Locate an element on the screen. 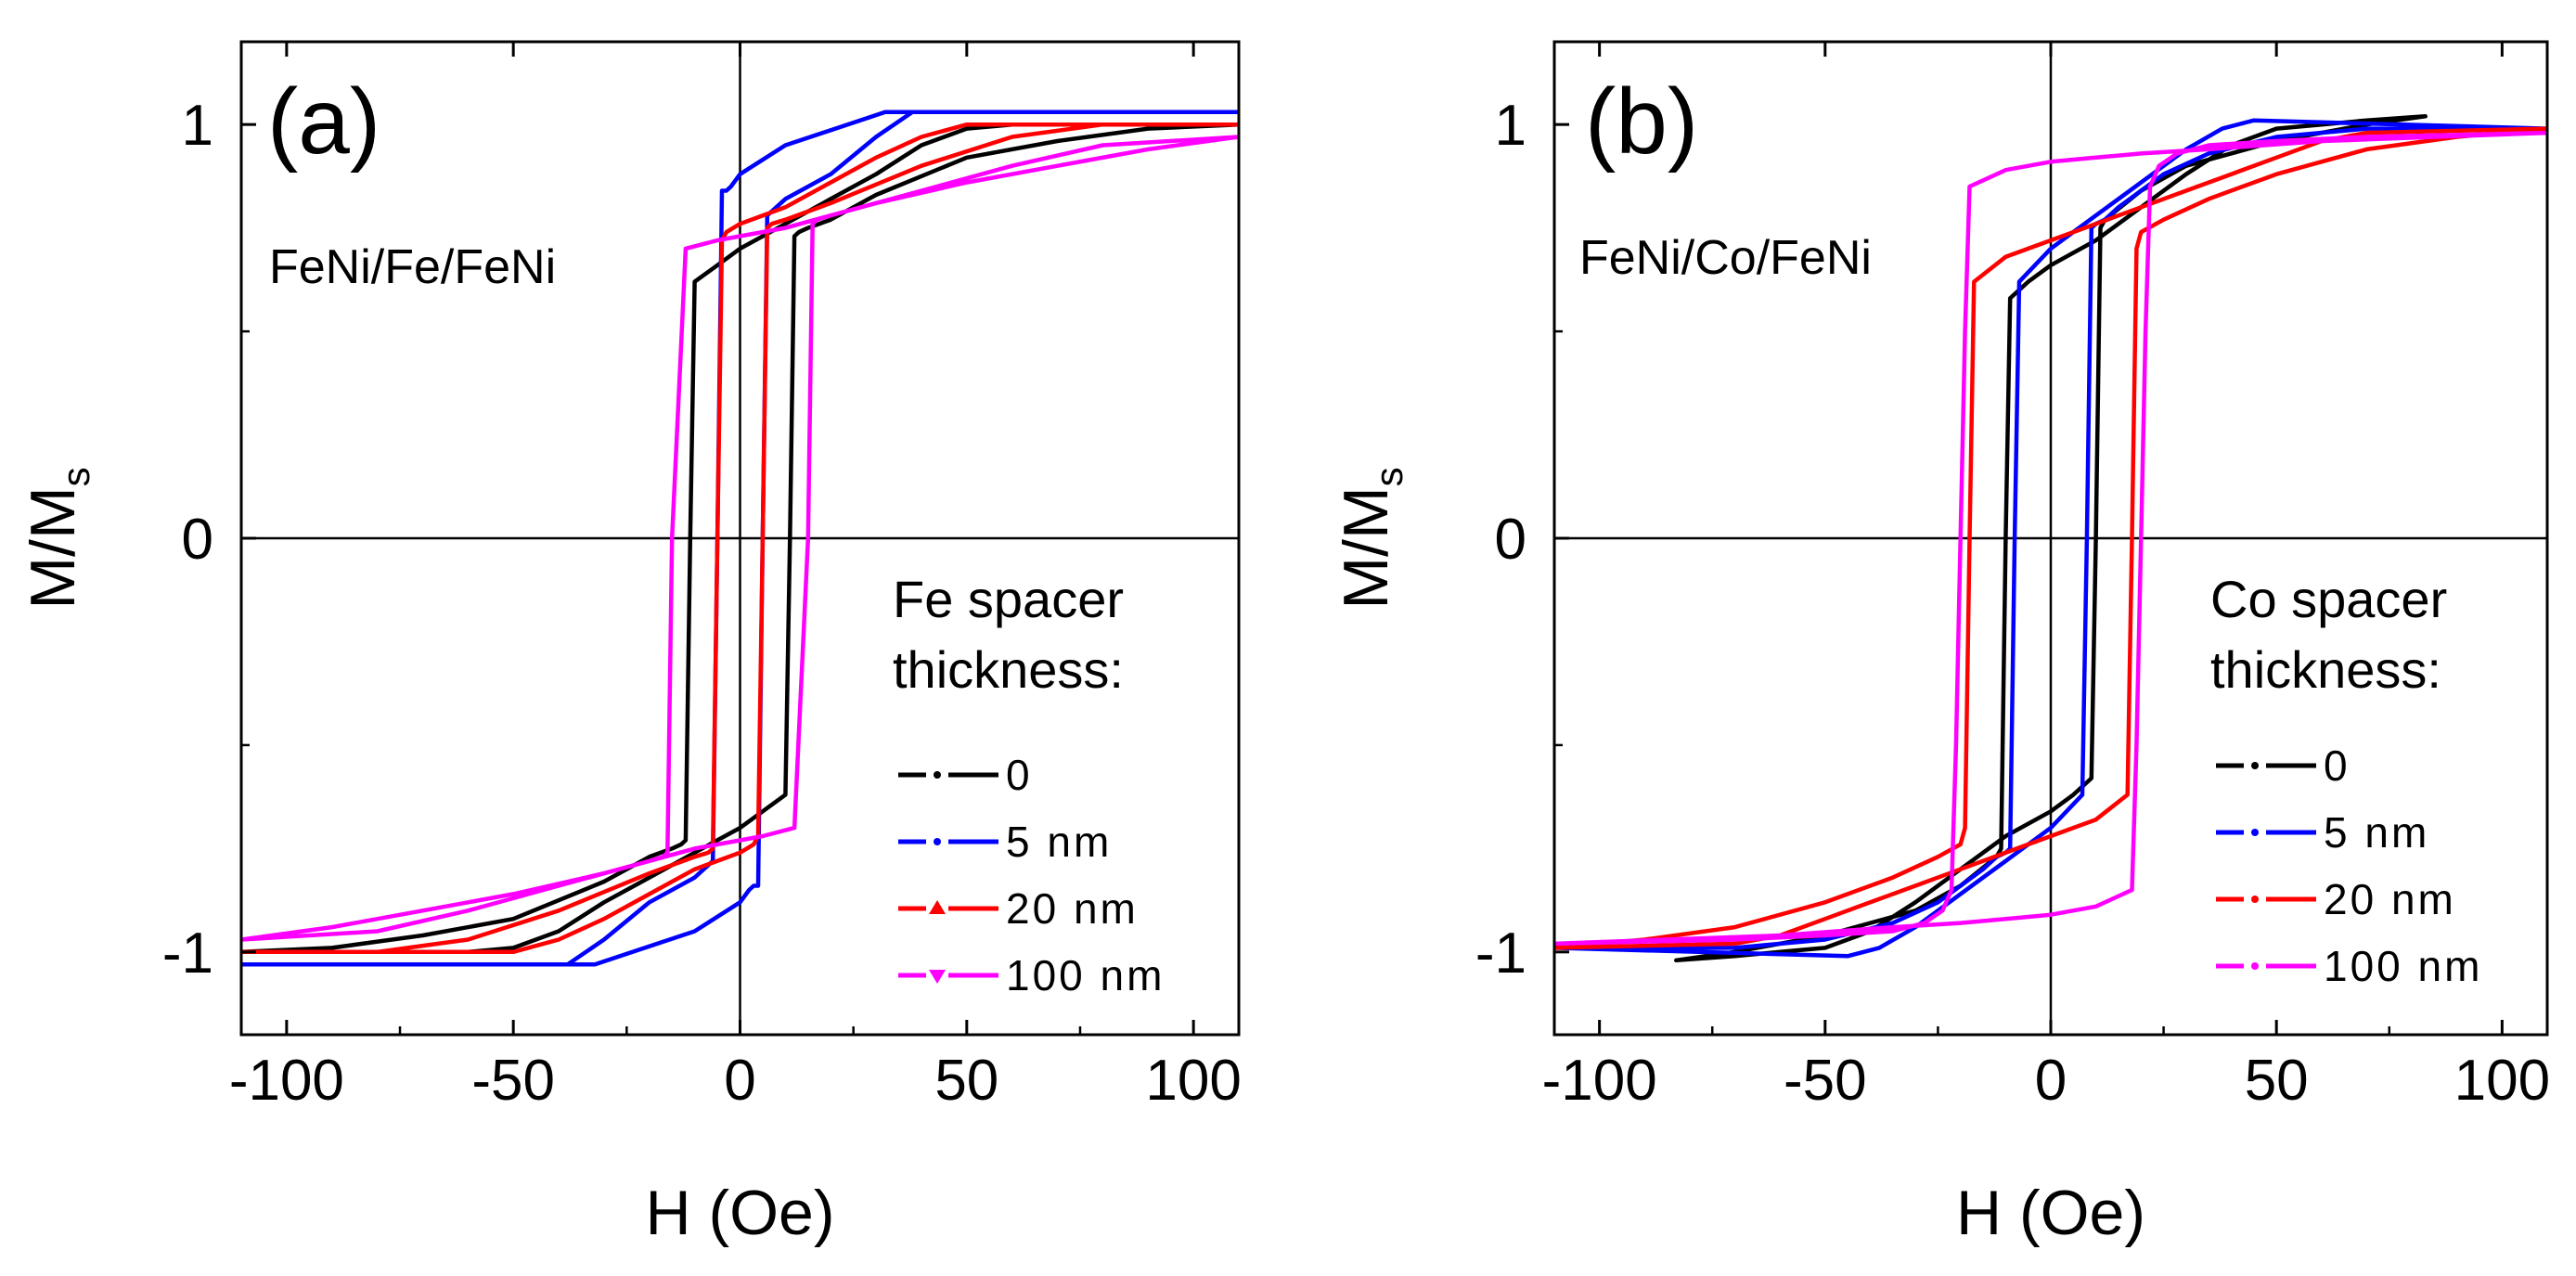  legend-title-line: Fe spacer is located at coordinates (1009, 599).